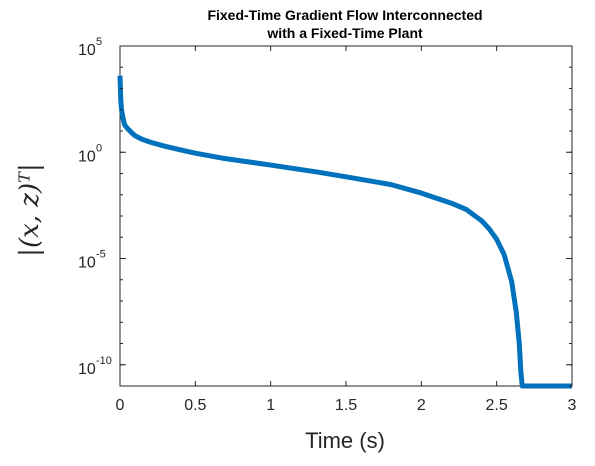 The image size is (595, 466). I want to click on y-tick-label-exponent: -5, so click(101, 255).